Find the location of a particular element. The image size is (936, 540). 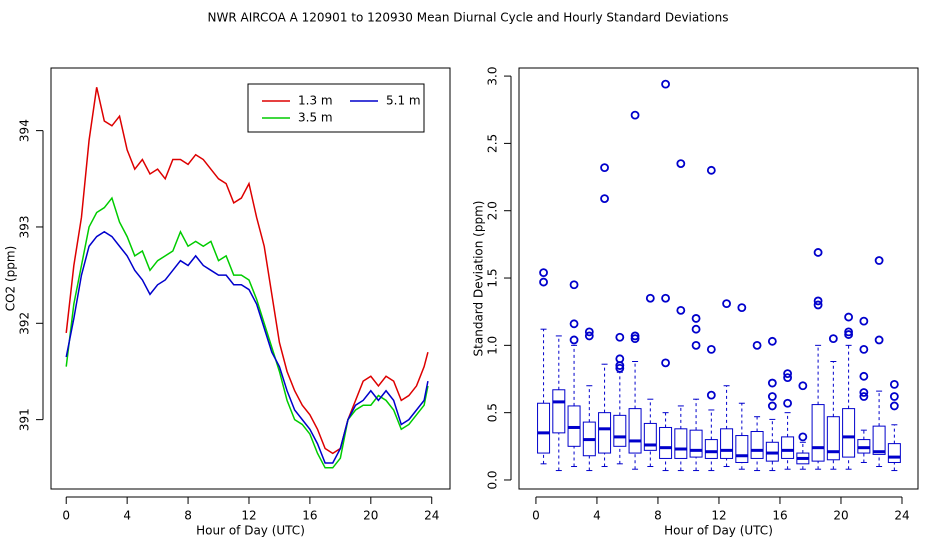

x-tick-label: 12 is located at coordinates (248, 516).